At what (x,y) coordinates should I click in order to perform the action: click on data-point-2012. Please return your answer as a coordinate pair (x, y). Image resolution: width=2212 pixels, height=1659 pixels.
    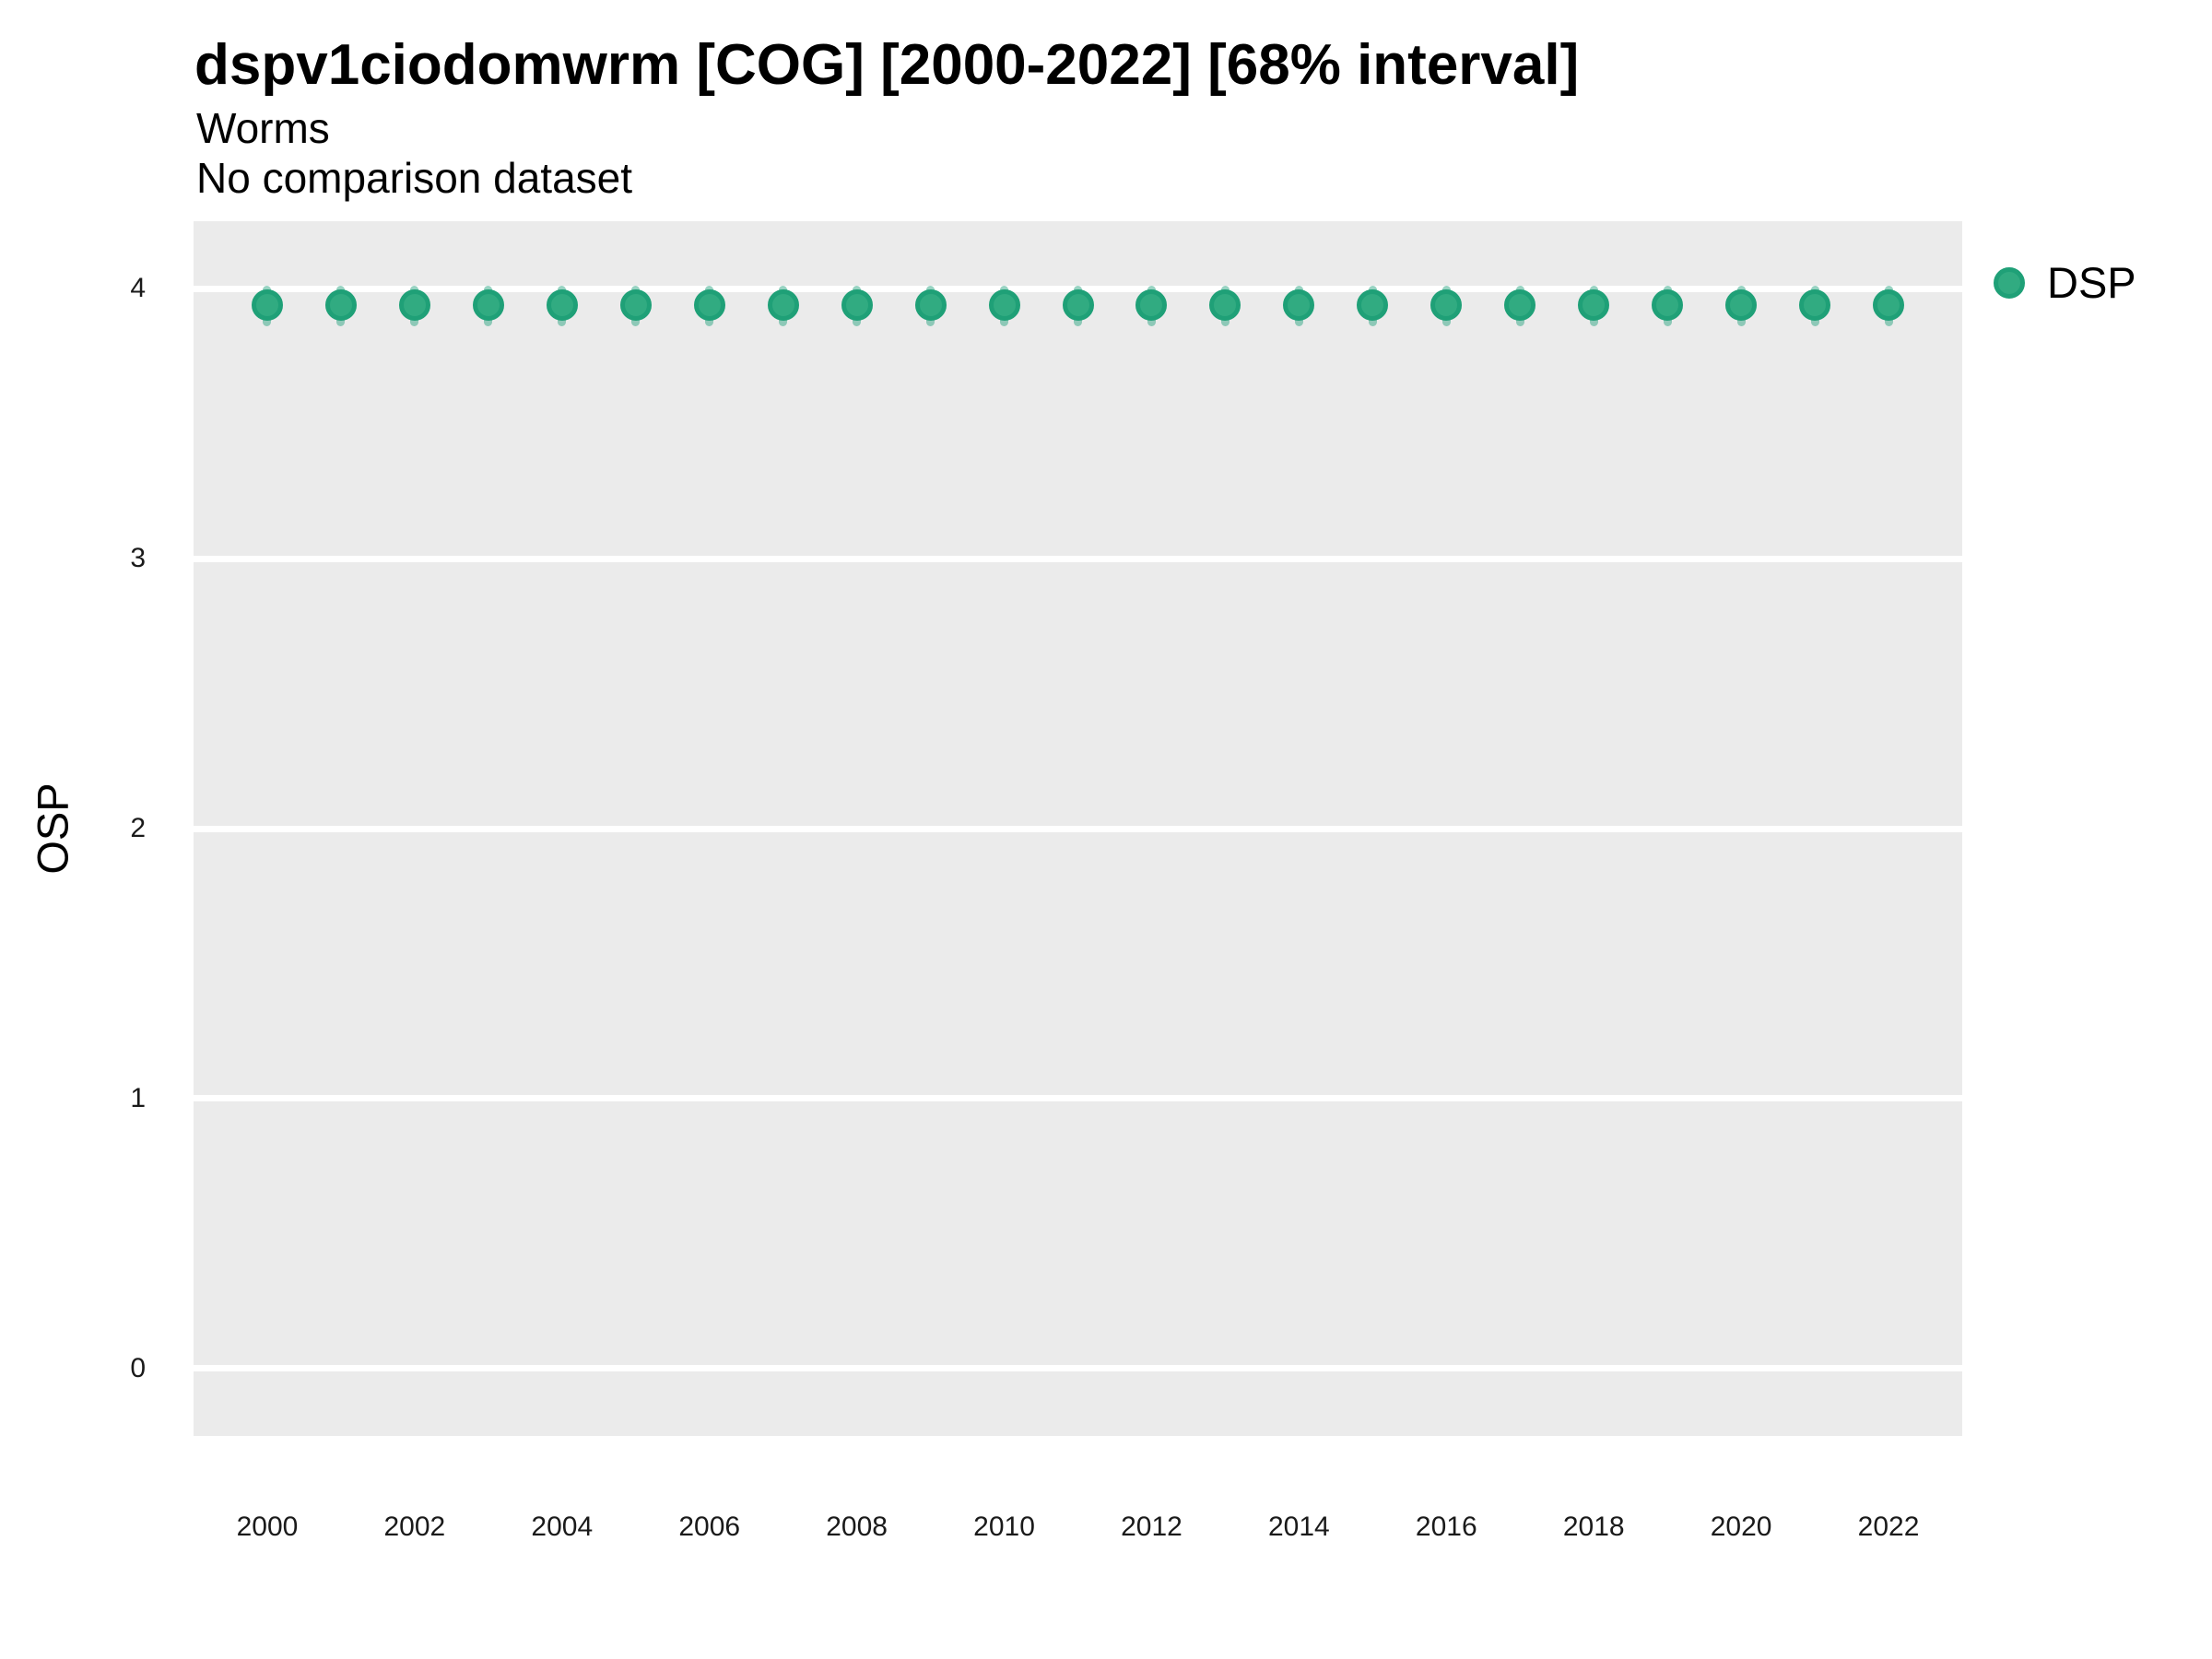
    Looking at the image, I should click on (1151, 304).